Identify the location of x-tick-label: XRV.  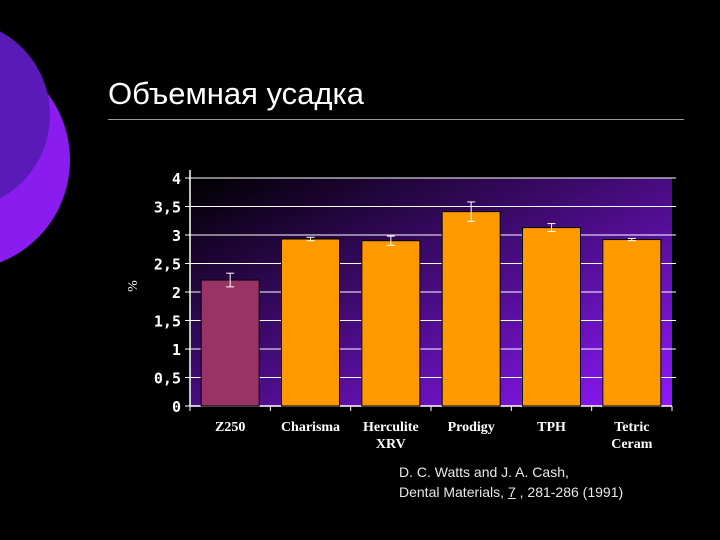
(391, 444).